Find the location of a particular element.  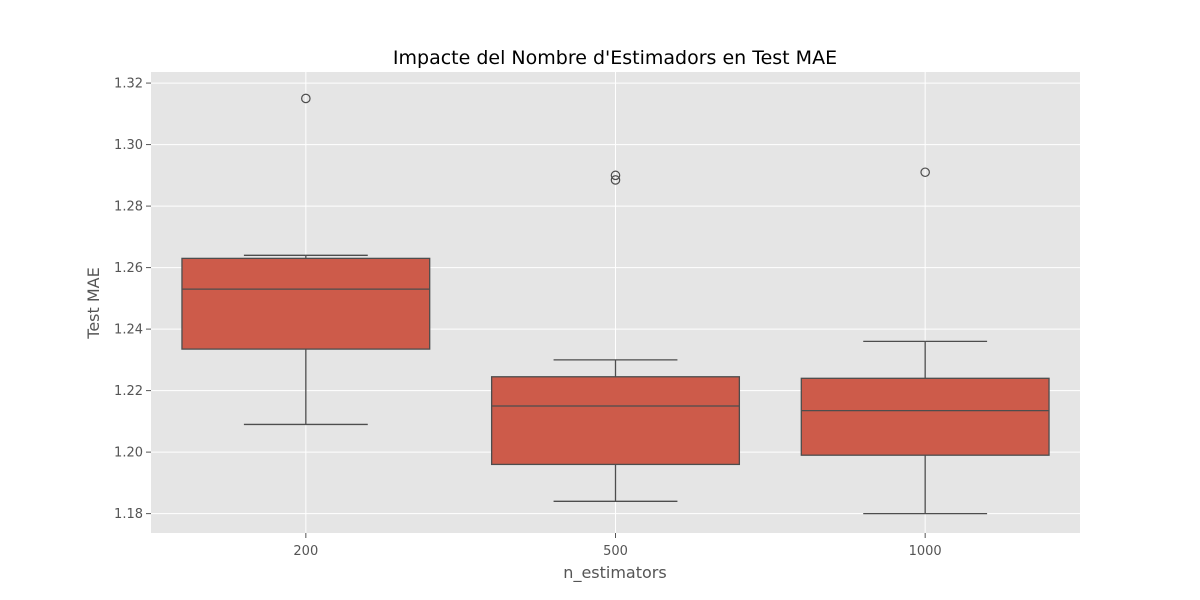

y-tick-label: 1.28 is located at coordinates (128, 207).